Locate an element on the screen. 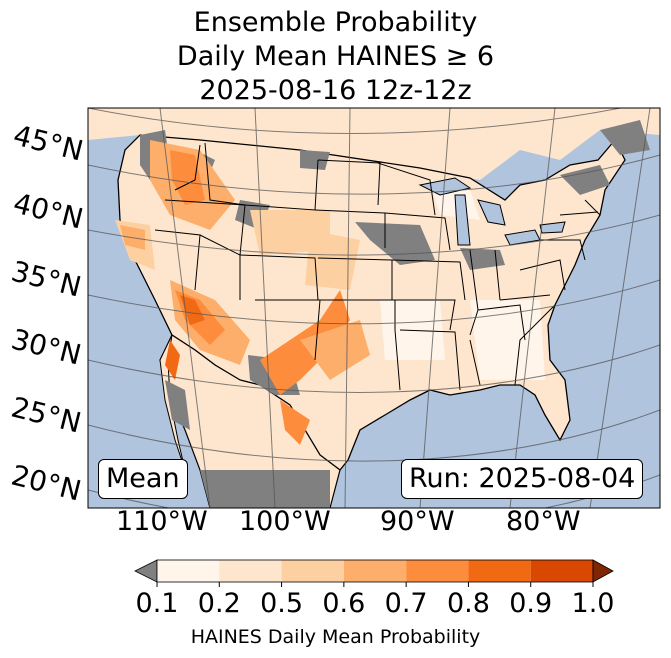 Image resolution: width=671 pixels, height=658 pixels. colorbar-tick-label: 0.9 is located at coordinates (531, 603).